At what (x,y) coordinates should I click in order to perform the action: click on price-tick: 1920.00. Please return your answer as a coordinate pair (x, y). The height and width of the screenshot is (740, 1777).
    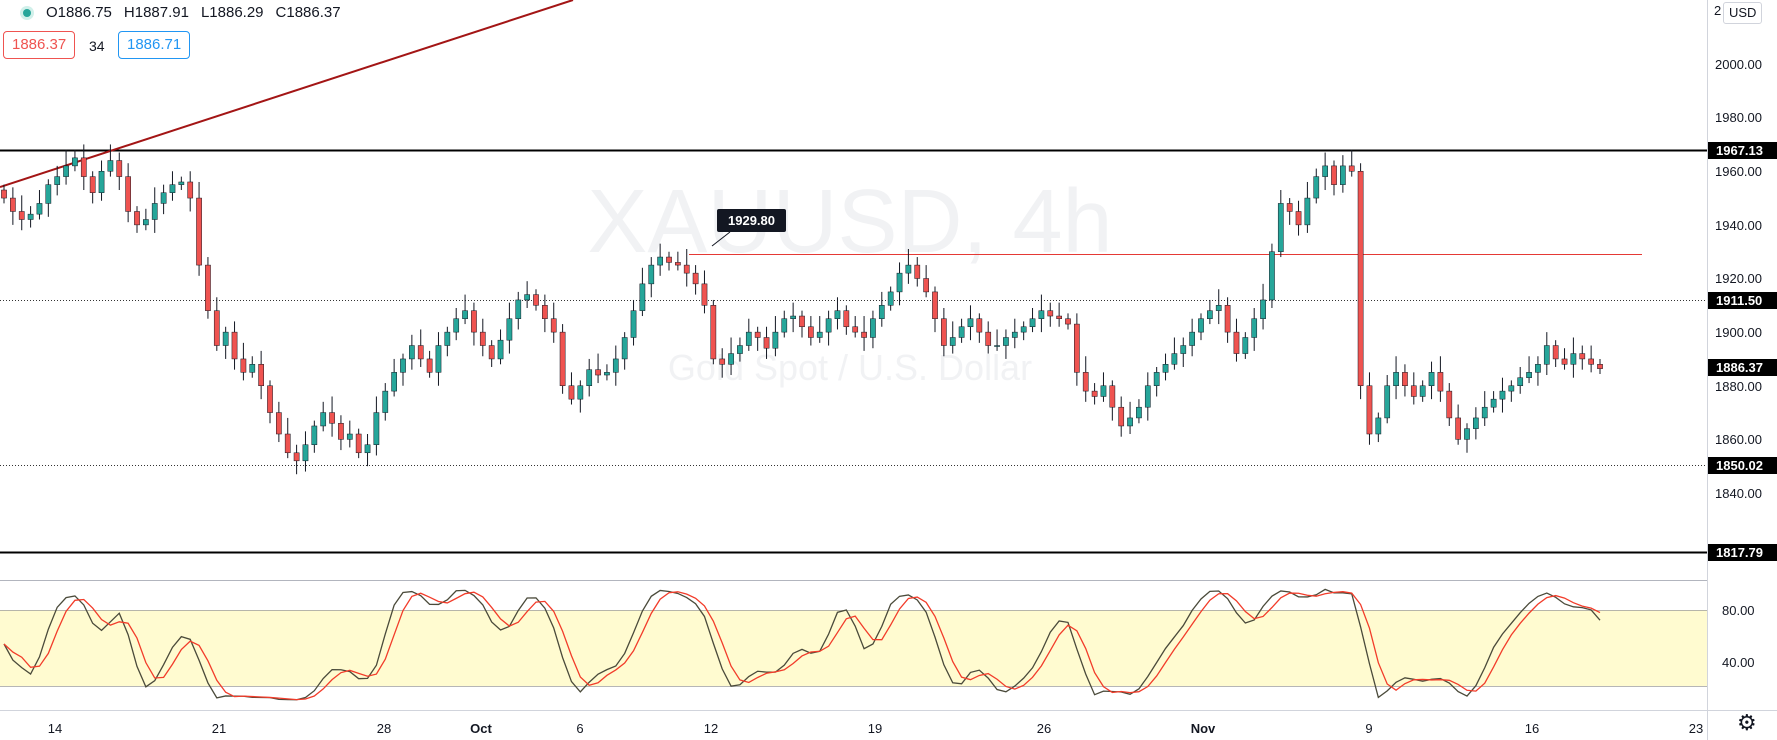
    Looking at the image, I should click on (1738, 278).